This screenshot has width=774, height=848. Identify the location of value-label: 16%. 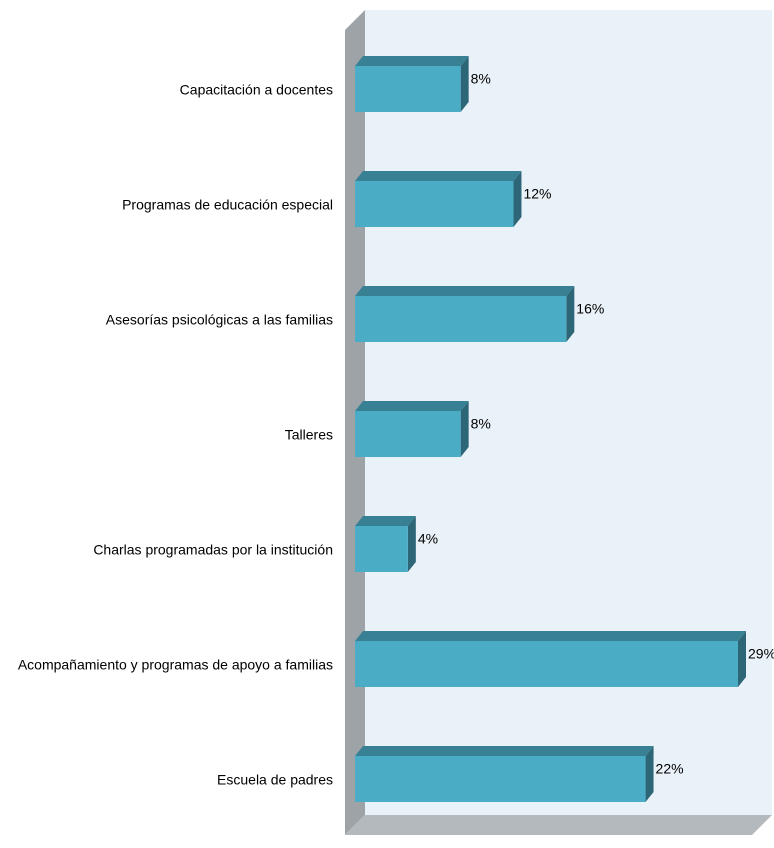
(590, 309).